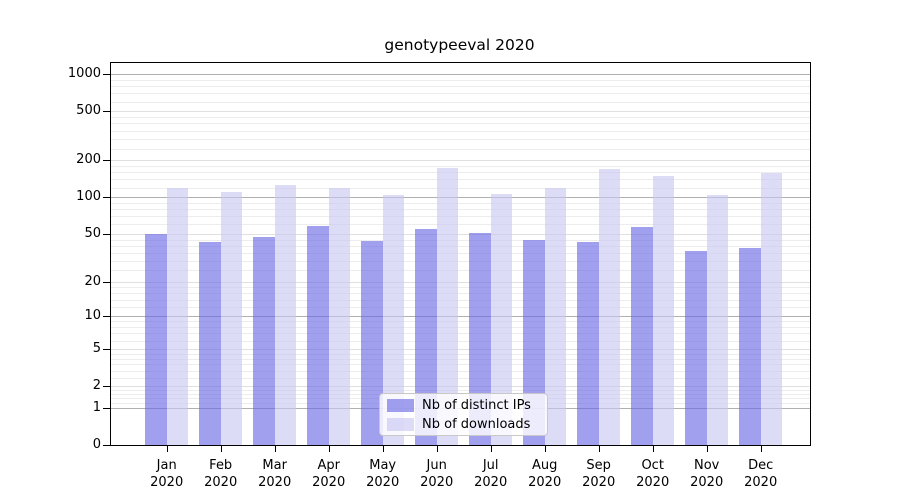  Describe the element at coordinates (400, 405) in the screenshot. I see `legend-swatch-nb-of-distinct-ips` at that location.